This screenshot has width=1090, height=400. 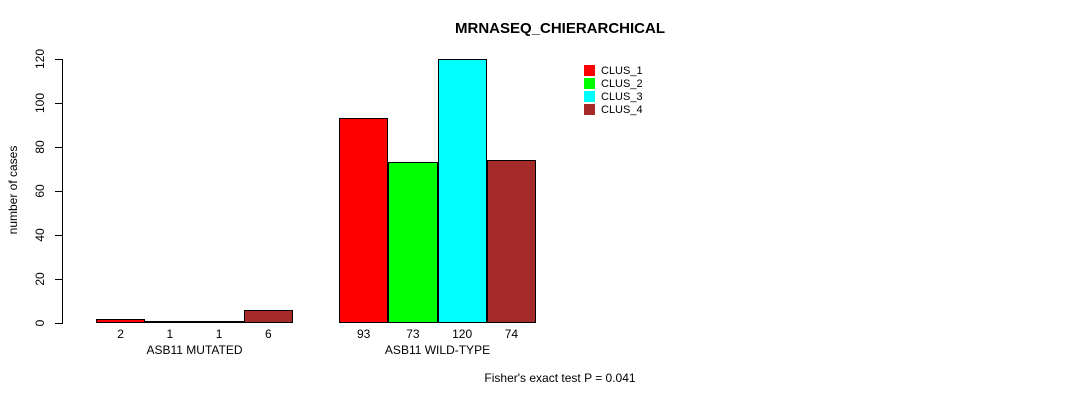 What do you see at coordinates (622, 96) in the screenshot?
I see `legend-label-clus-3: CLUS_3` at bounding box center [622, 96].